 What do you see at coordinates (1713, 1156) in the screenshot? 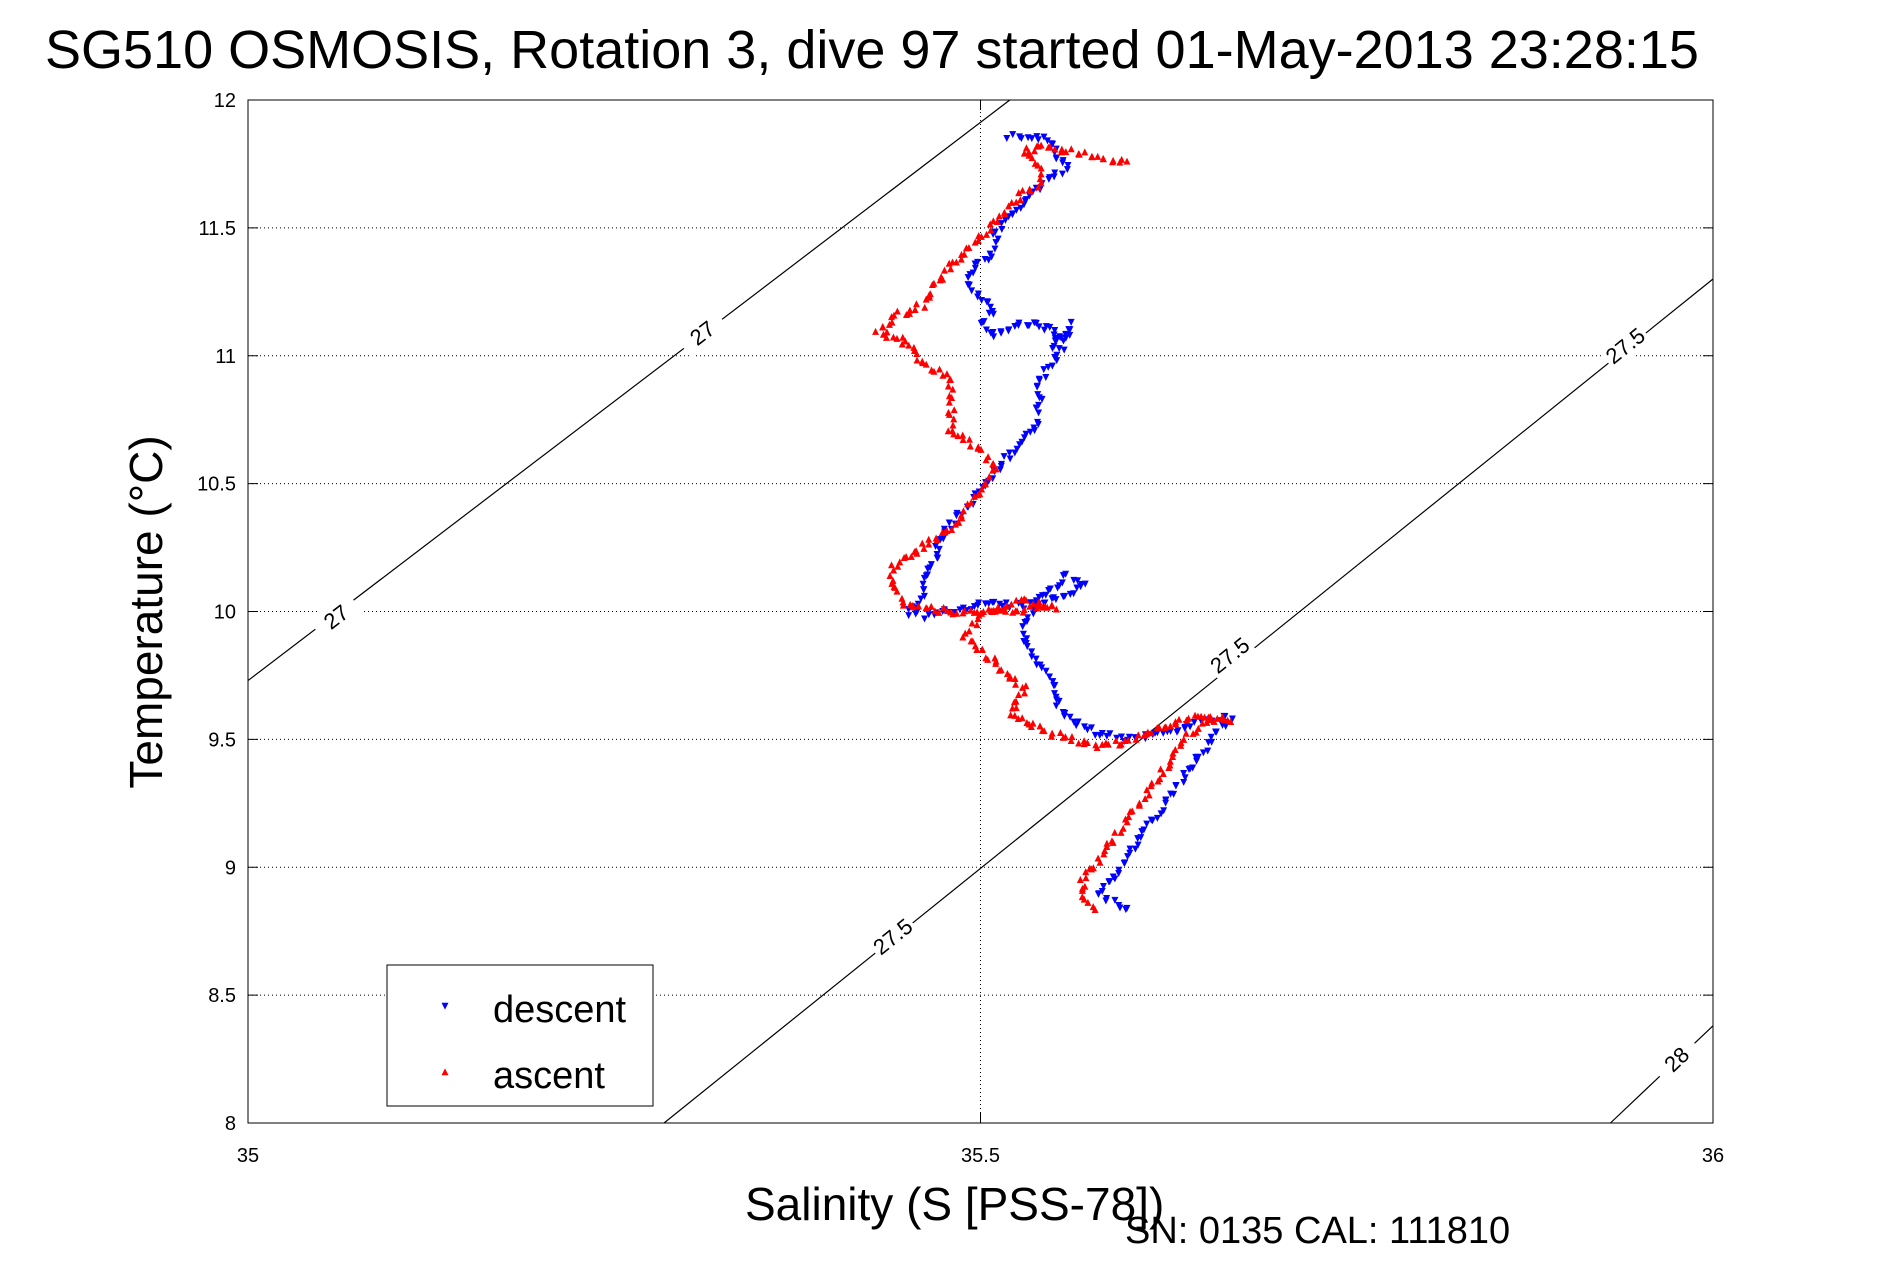
I see `x-tick-label: 36` at bounding box center [1713, 1156].